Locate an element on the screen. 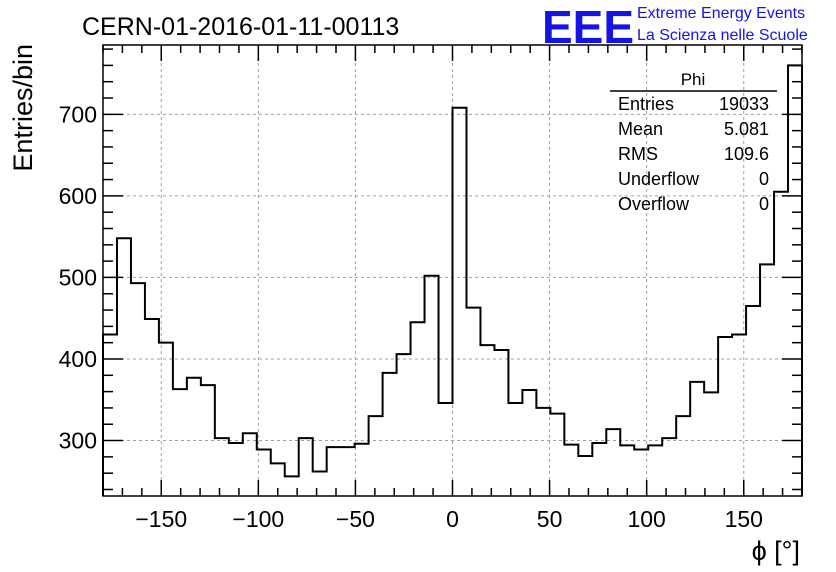 This screenshot has height=572, width=836. y-tick-label: 500 is located at coordinates (78, 277).